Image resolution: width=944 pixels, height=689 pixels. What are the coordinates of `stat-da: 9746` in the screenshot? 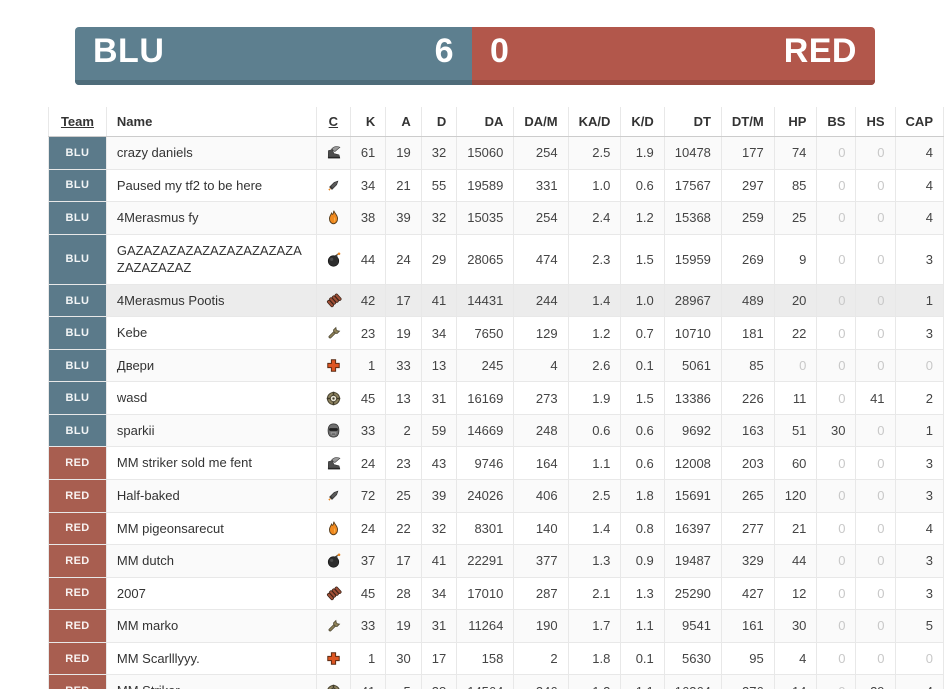 It's located at (485, 463).